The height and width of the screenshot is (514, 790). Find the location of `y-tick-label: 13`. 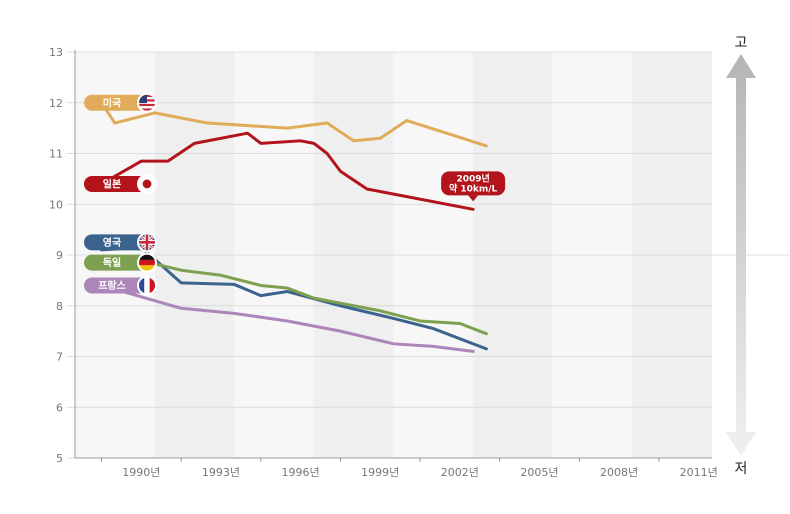

y-tick-label: 13 is located at coordinates (56, 52).